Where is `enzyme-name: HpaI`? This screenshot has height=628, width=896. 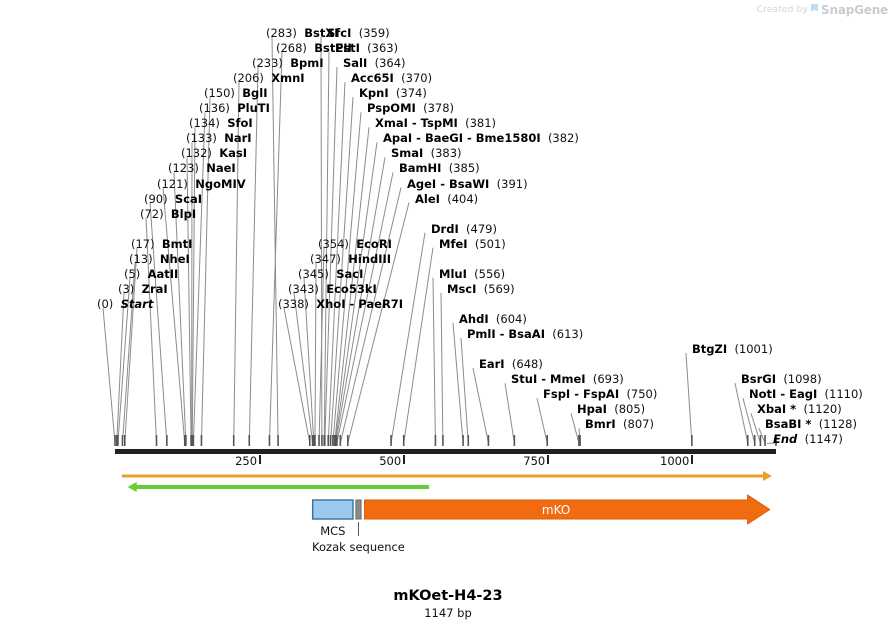 enzyme-name: HpaI is located at coordinates (592, 409).